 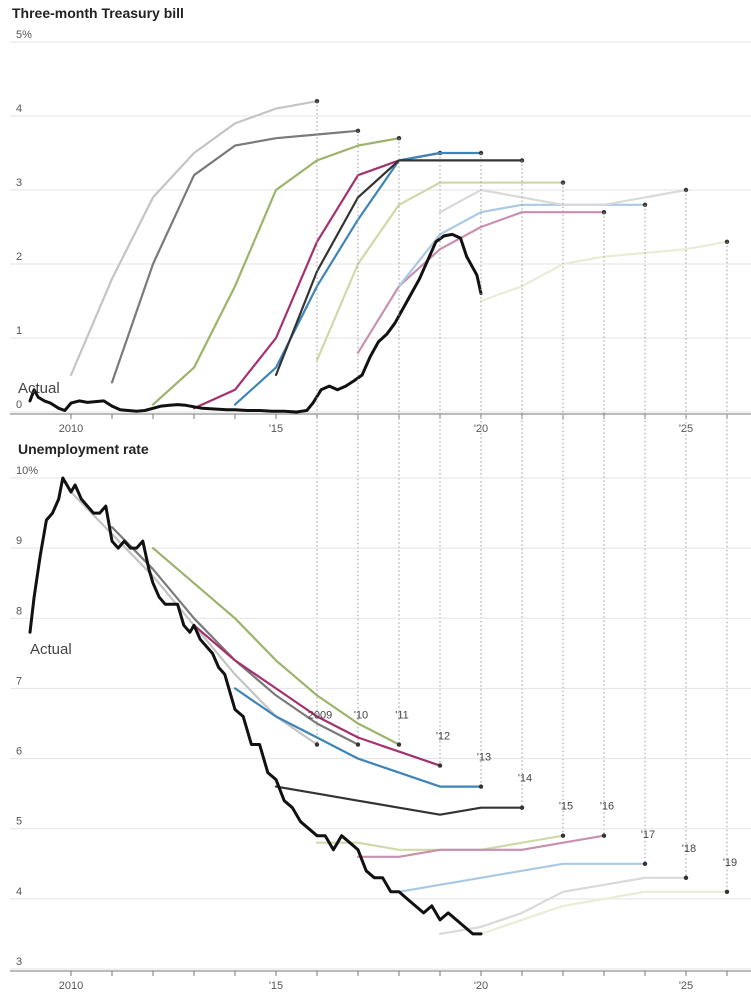 What do you see at coordinates (19, 611) in the screenshot?
I see `unemployment-y-tick-label: 8` at bounding box center [19, 611].